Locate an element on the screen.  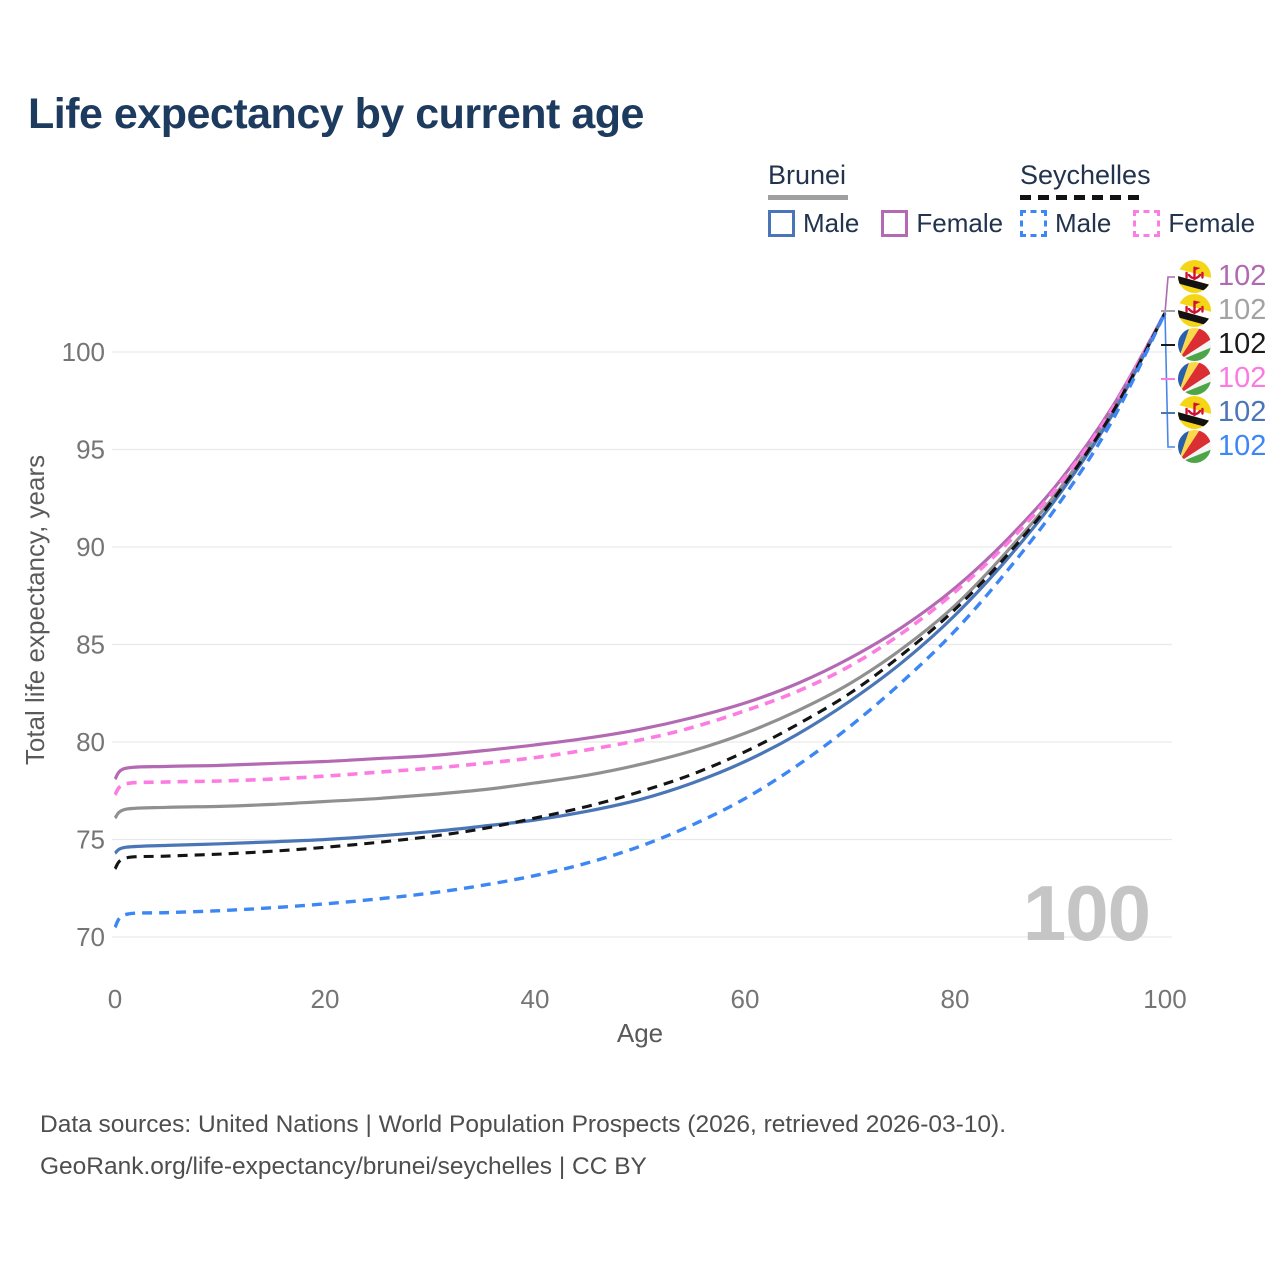
x-tick: 20 is located at coordinates (325, 999).